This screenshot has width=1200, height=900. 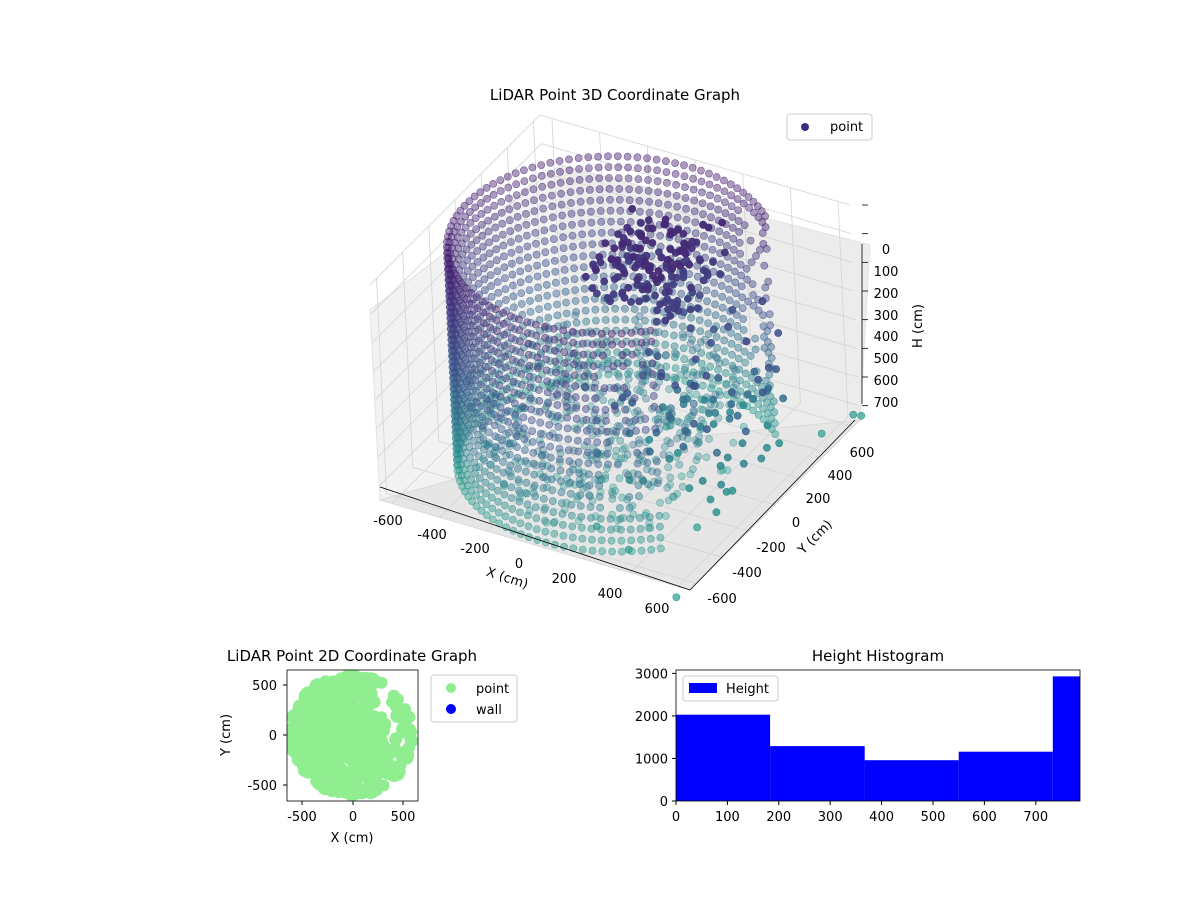 I want to click on y-tick-label: 1000, so click(x=651, y=759).